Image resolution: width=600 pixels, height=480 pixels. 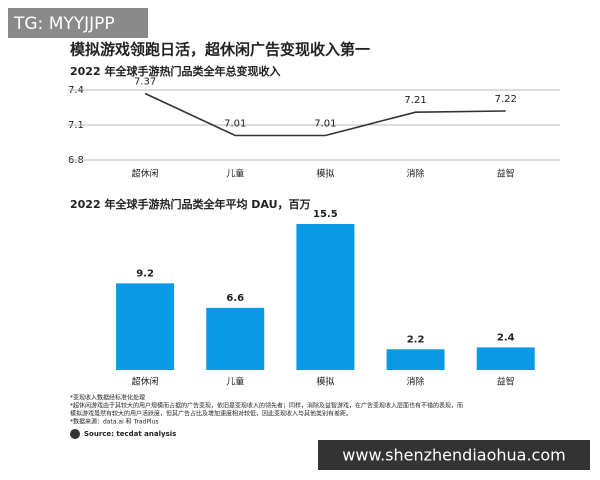 What do you see at coordinates (190, 204) in the screenshot?
I see `chart-title: 2022 年全球手游热门品类全年平均 DAU，百万` at bounding box center [190, 204].